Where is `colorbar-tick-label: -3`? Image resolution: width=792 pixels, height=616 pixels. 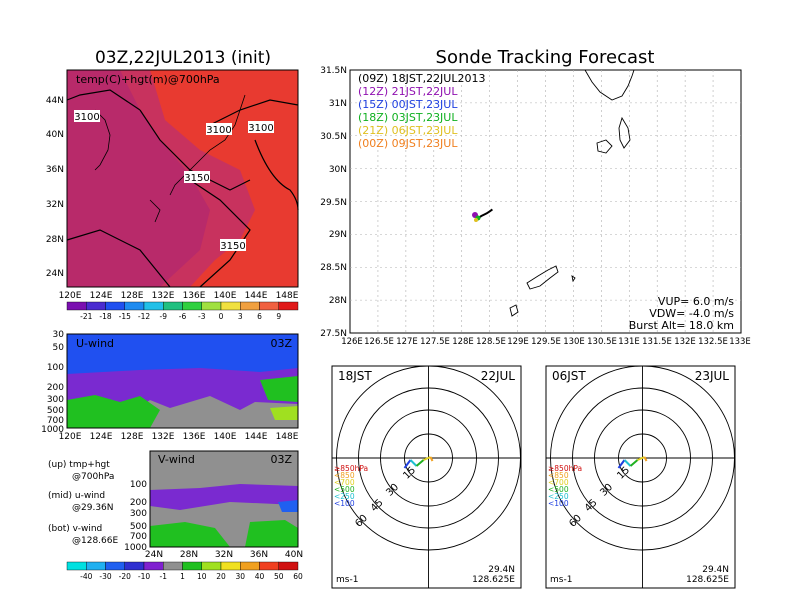 colorbar-tick-label: -3 is located at coordinates (202, 316).